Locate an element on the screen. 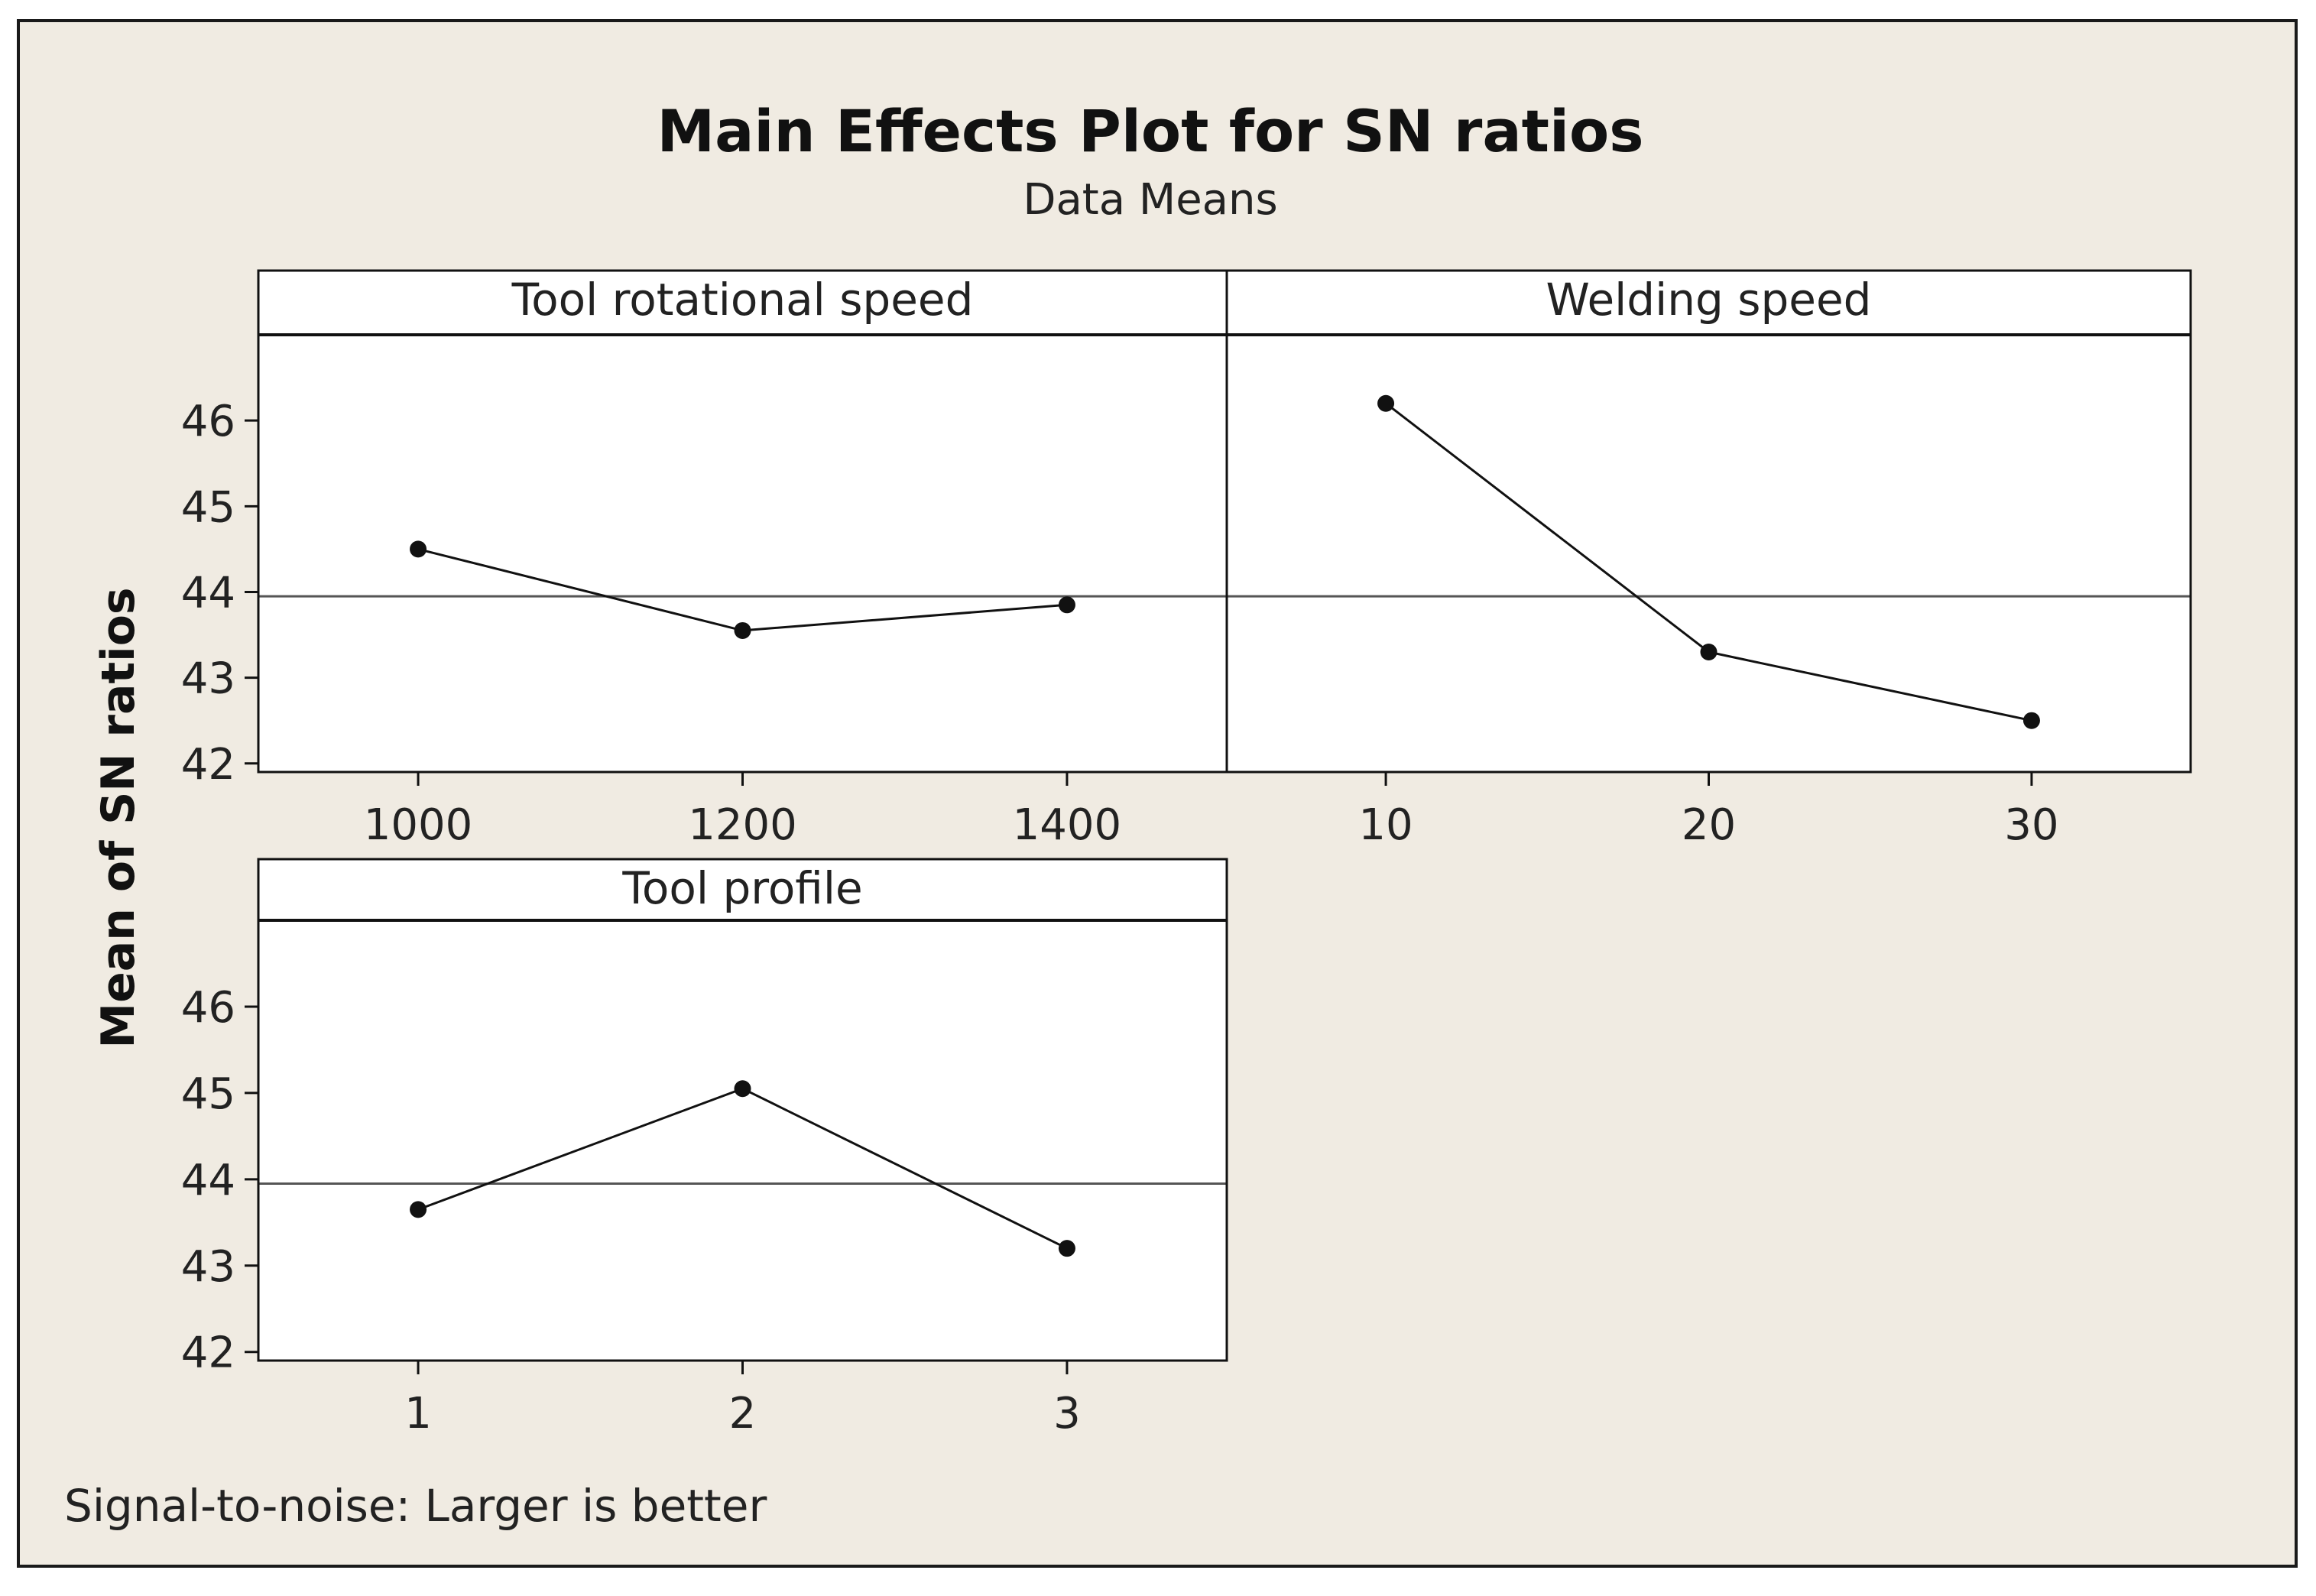  x-tick-label: 3 is located at coordinates (1067, 1414).